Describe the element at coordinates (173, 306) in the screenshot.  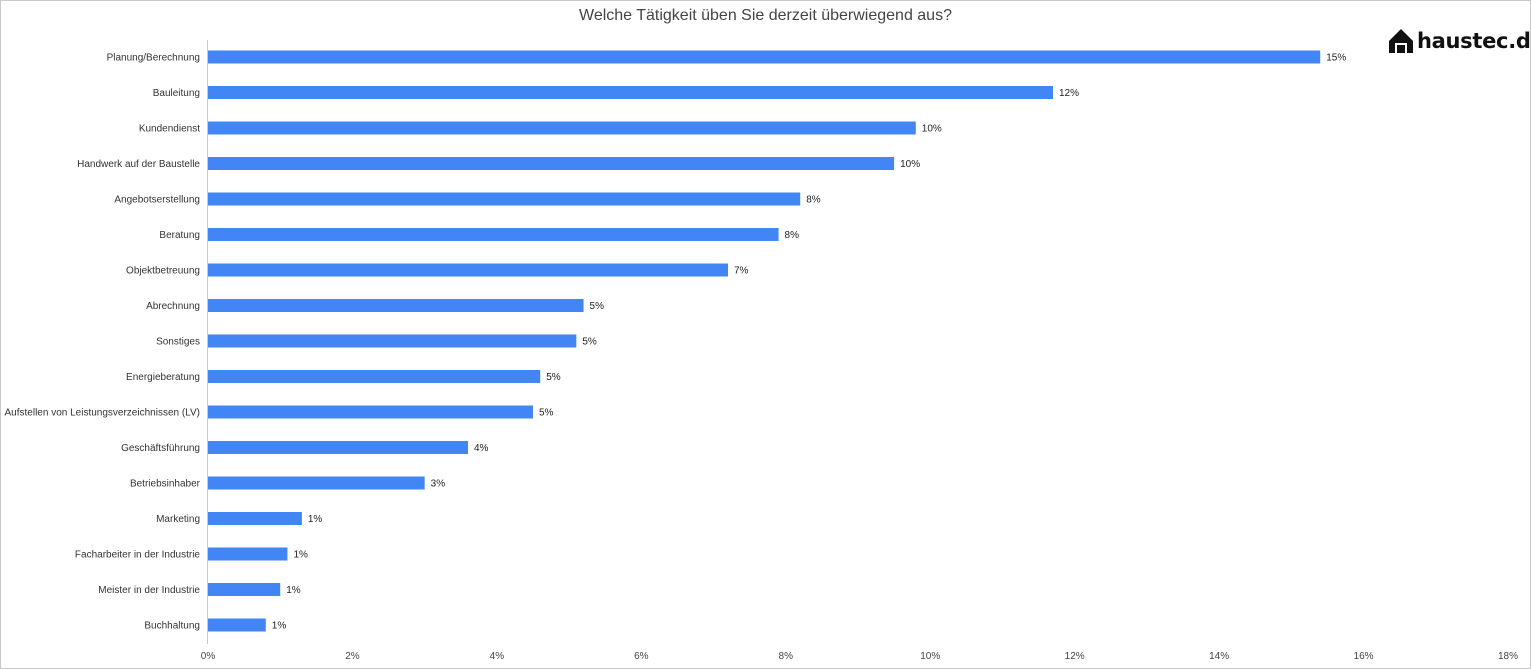
I see `category-label: Abrechnung` at that location.